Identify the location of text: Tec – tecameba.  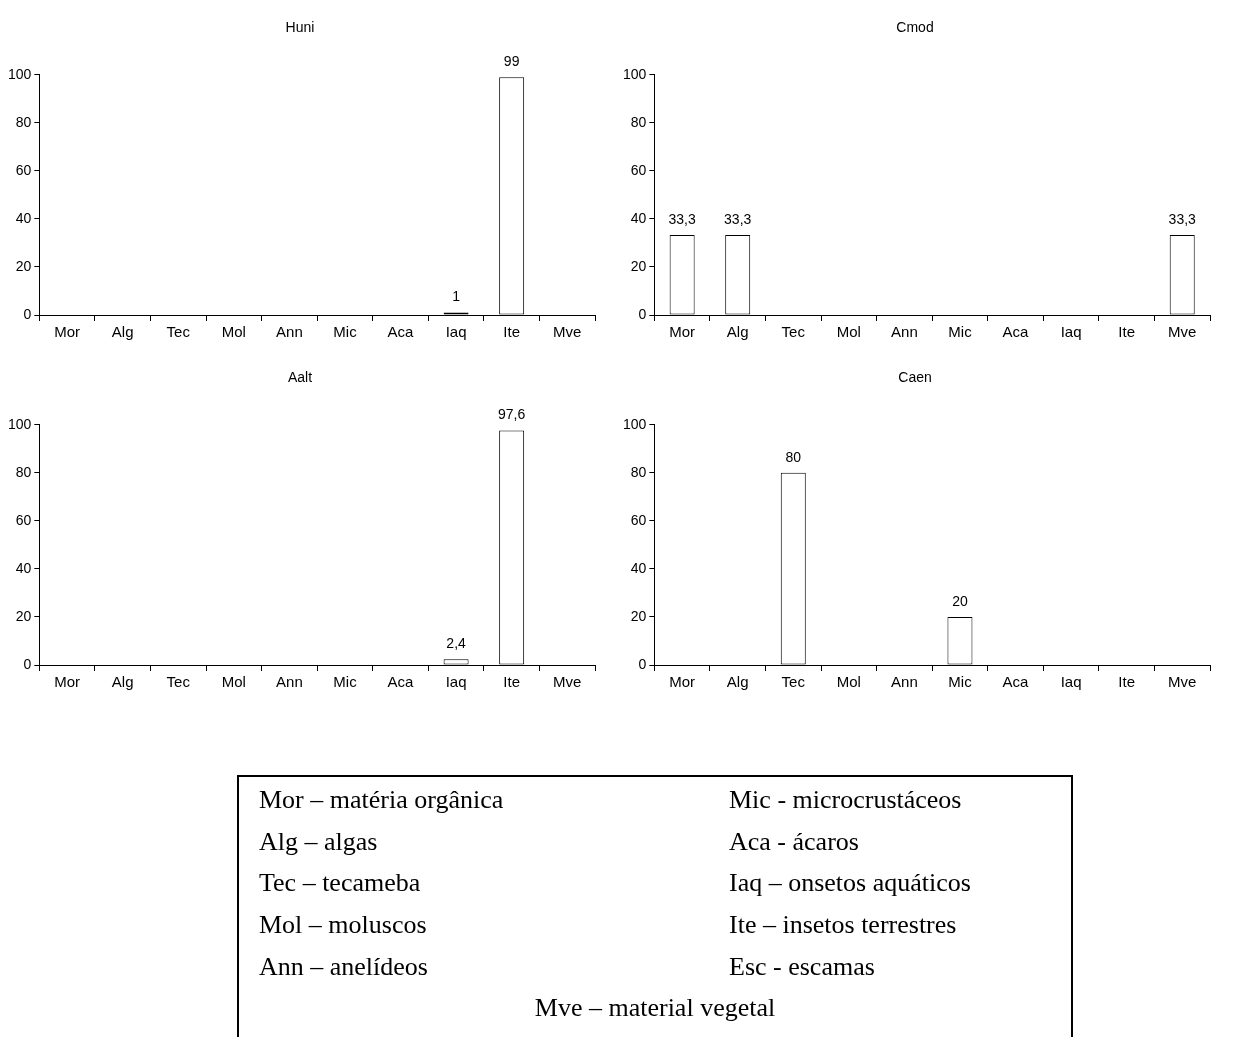
(340, 884).